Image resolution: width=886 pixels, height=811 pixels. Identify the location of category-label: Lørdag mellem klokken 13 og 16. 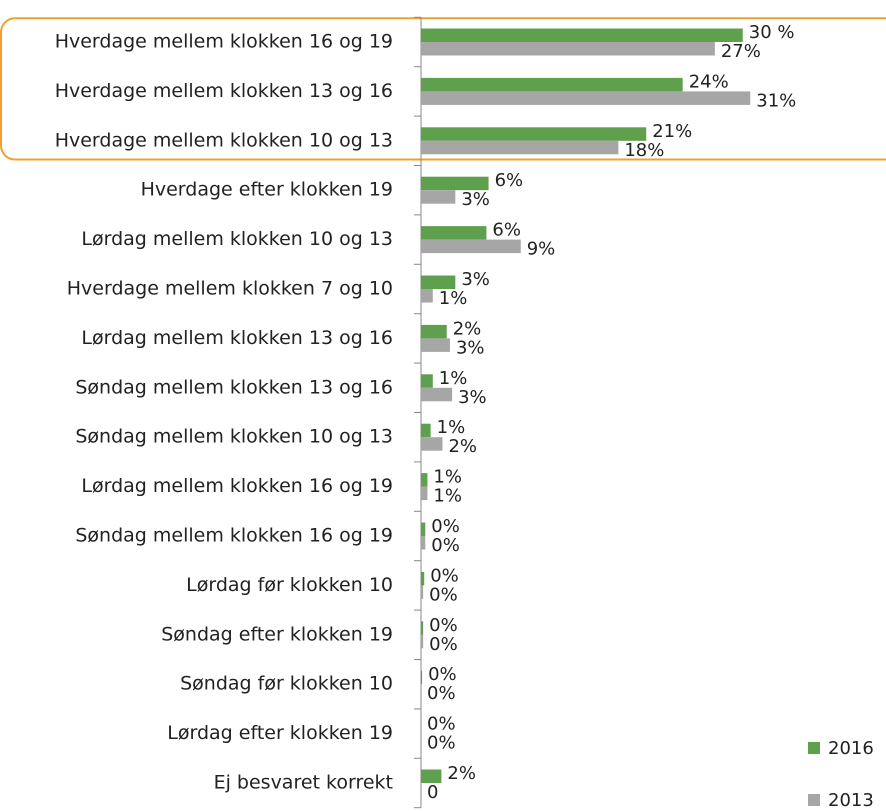
(237, 338).